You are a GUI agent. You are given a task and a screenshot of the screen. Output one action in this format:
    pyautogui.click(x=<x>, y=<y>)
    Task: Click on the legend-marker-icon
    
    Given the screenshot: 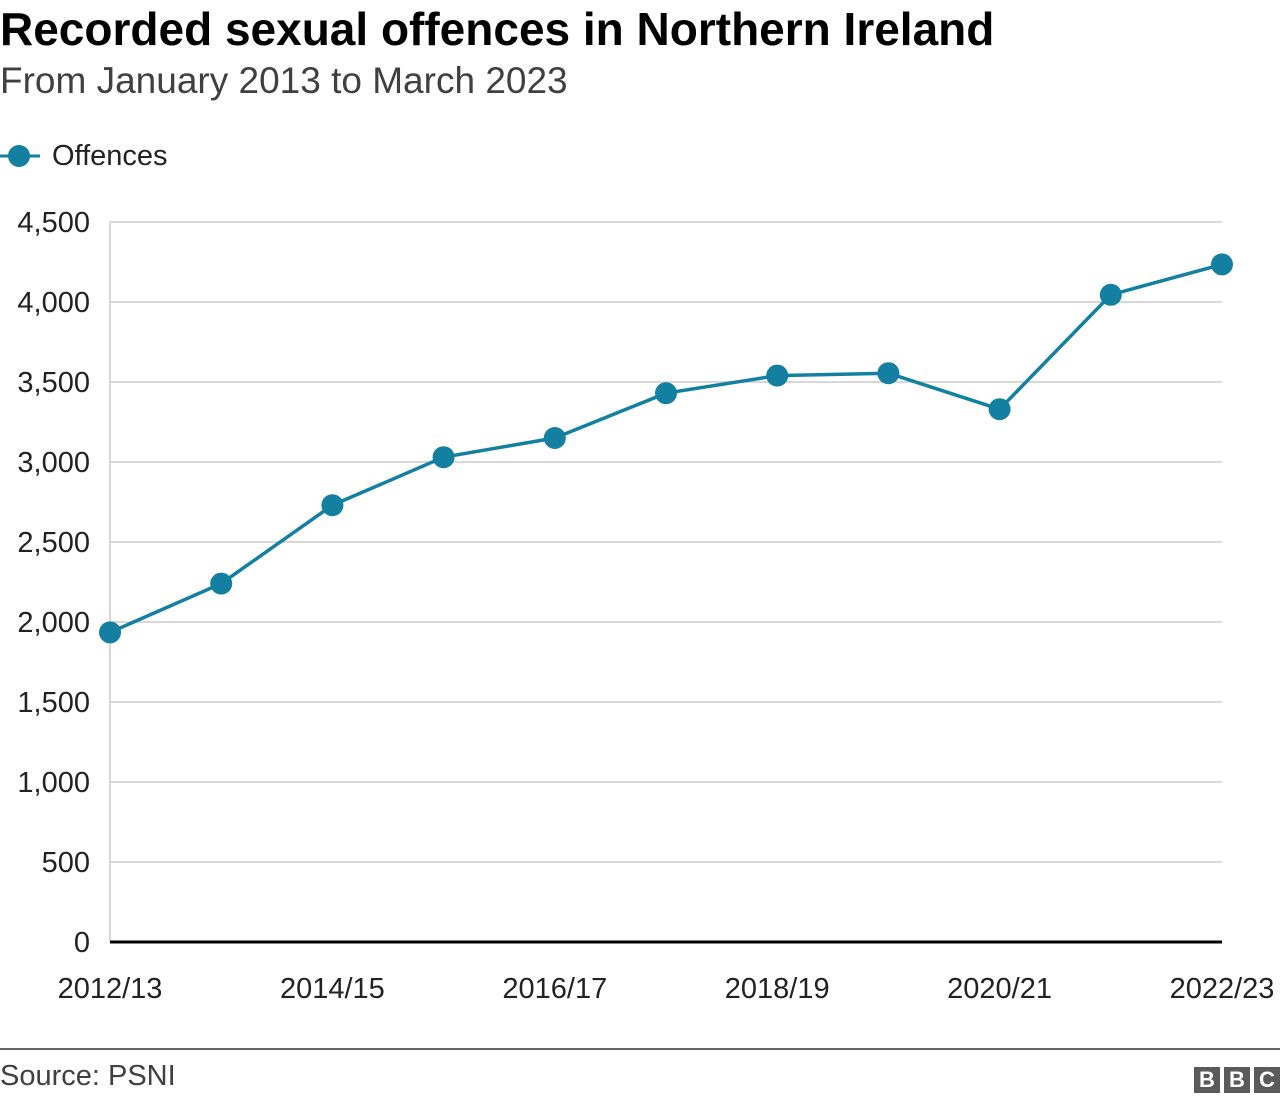 What is the action you would take?
    pyautogui.click(x=20, y=156)
    